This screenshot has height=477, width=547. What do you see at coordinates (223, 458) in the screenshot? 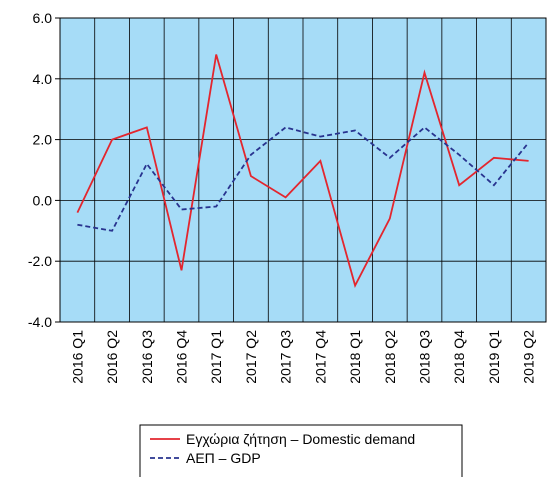
I see `legend-label: ΑΕΠ – GDP` at bounding box center [223, 458].